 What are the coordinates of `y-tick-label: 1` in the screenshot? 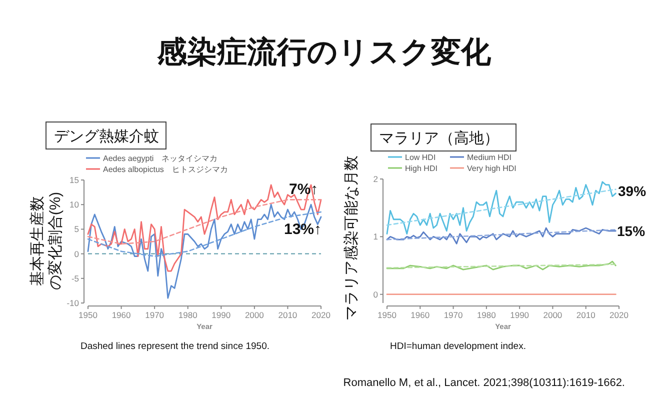 It's located at (375, 237).